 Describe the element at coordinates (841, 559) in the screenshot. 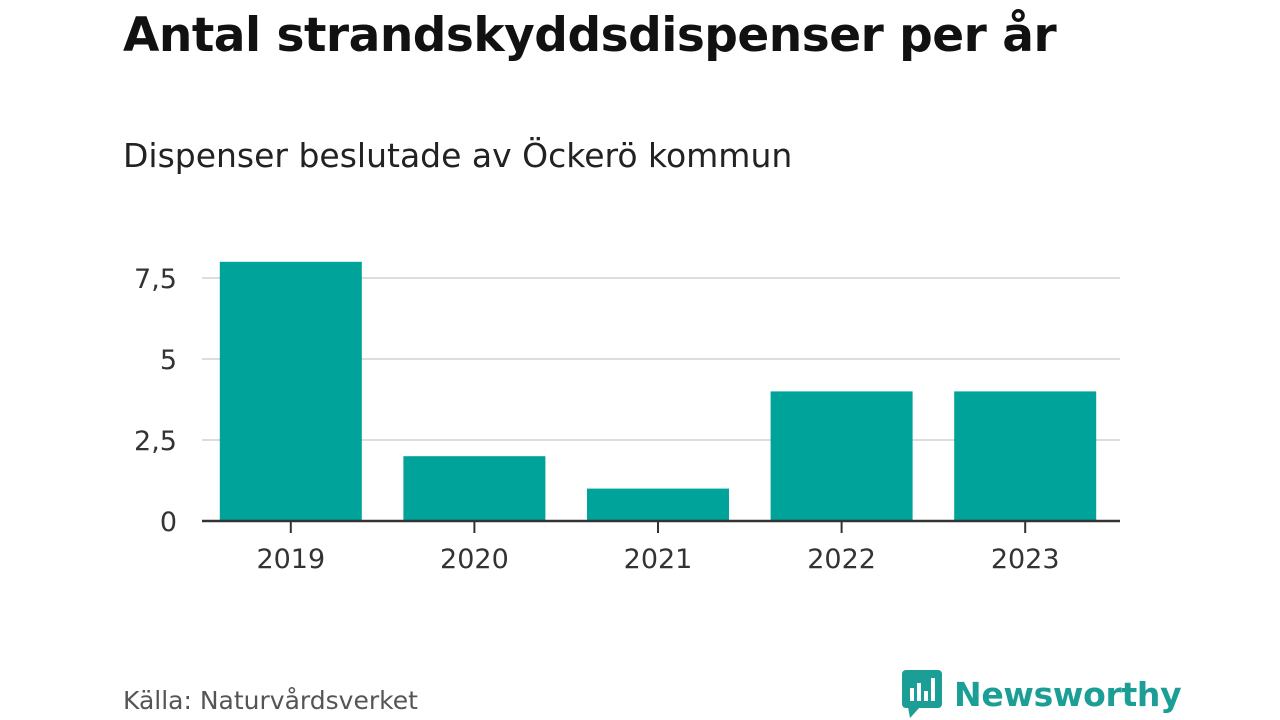

I see `x-tick-label: 2022` at that location.